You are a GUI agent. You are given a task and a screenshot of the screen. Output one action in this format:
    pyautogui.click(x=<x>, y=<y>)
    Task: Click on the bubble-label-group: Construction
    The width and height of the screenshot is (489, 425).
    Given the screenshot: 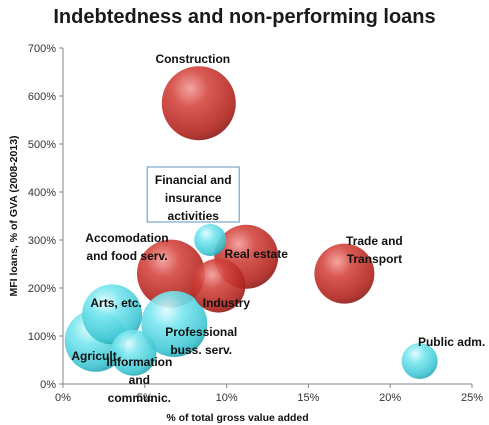 What is the action you would take?
    pyautogui.click(x=192, y=59)
    